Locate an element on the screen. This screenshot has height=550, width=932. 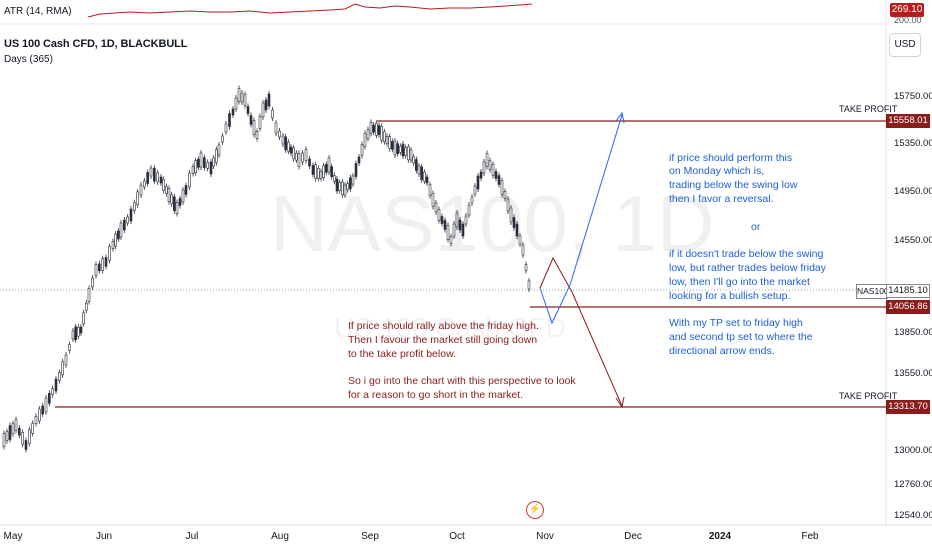
blue-note-line: directional arrow ends. is located at coordinates (722, 351).